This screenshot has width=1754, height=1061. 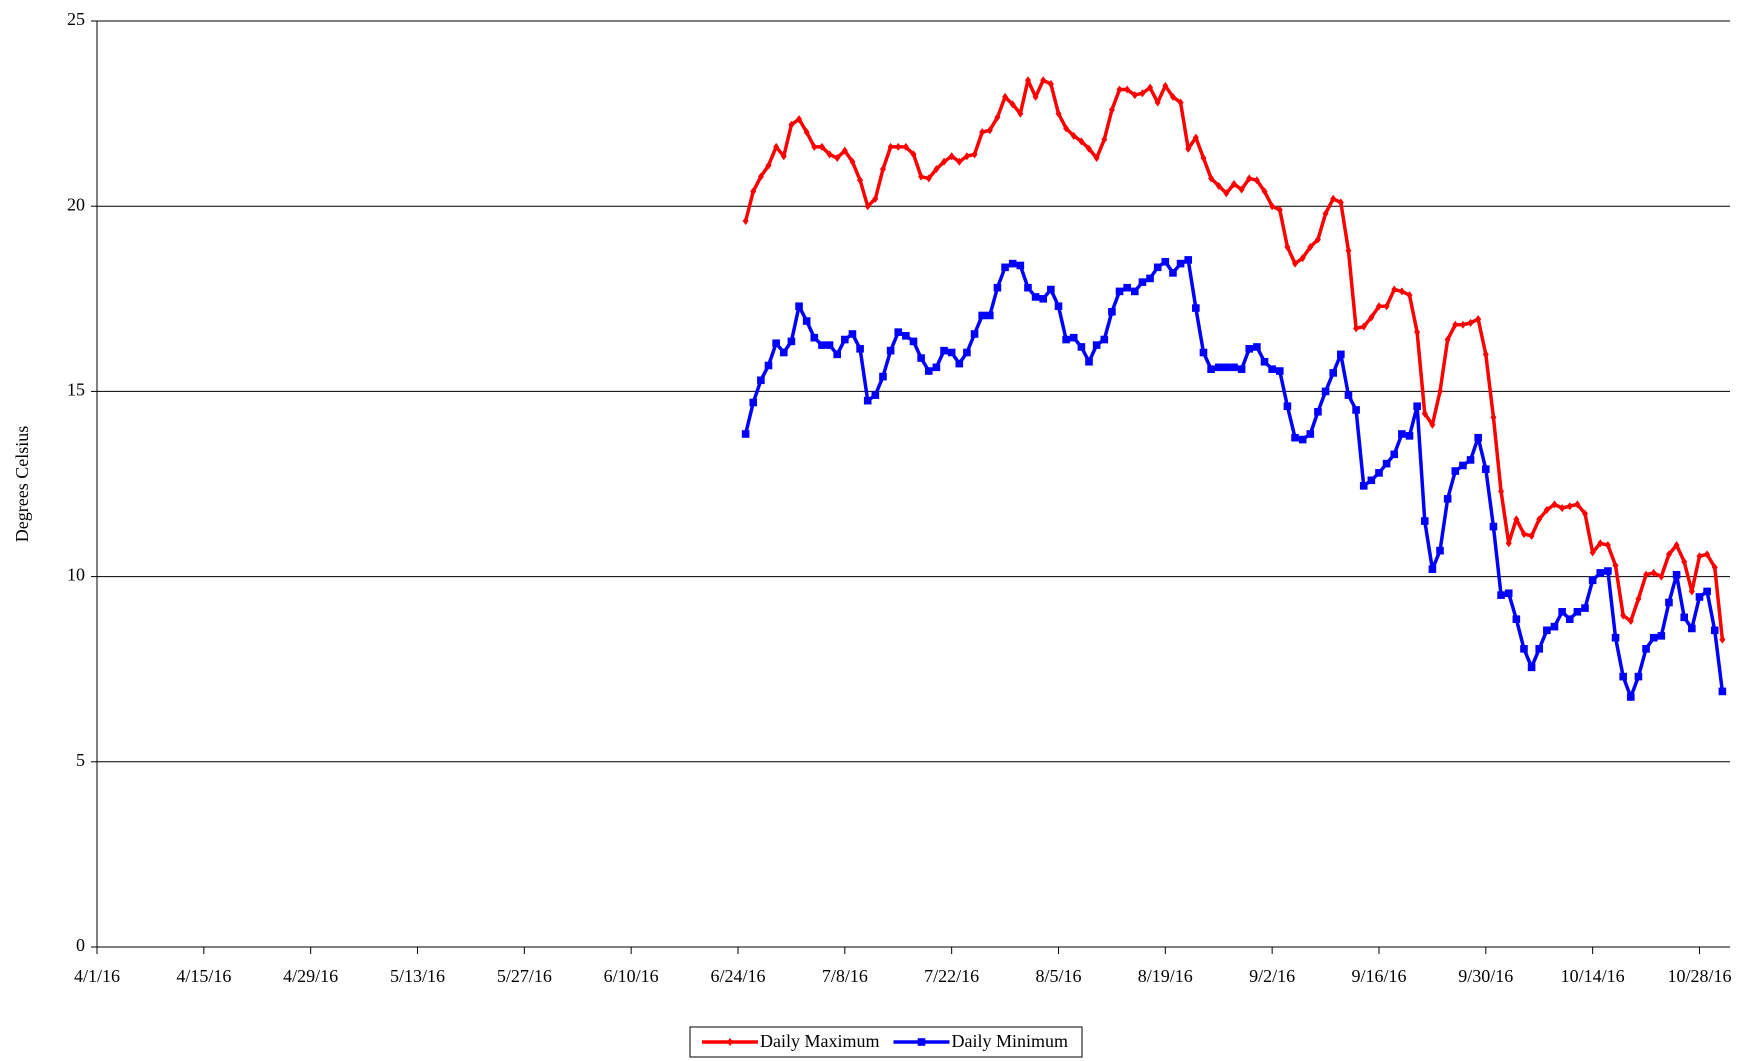 What do you see at coordinates (76, 19) in the screenshot?
I see `y-tick-label: 25` at bounding box center [76, 19].